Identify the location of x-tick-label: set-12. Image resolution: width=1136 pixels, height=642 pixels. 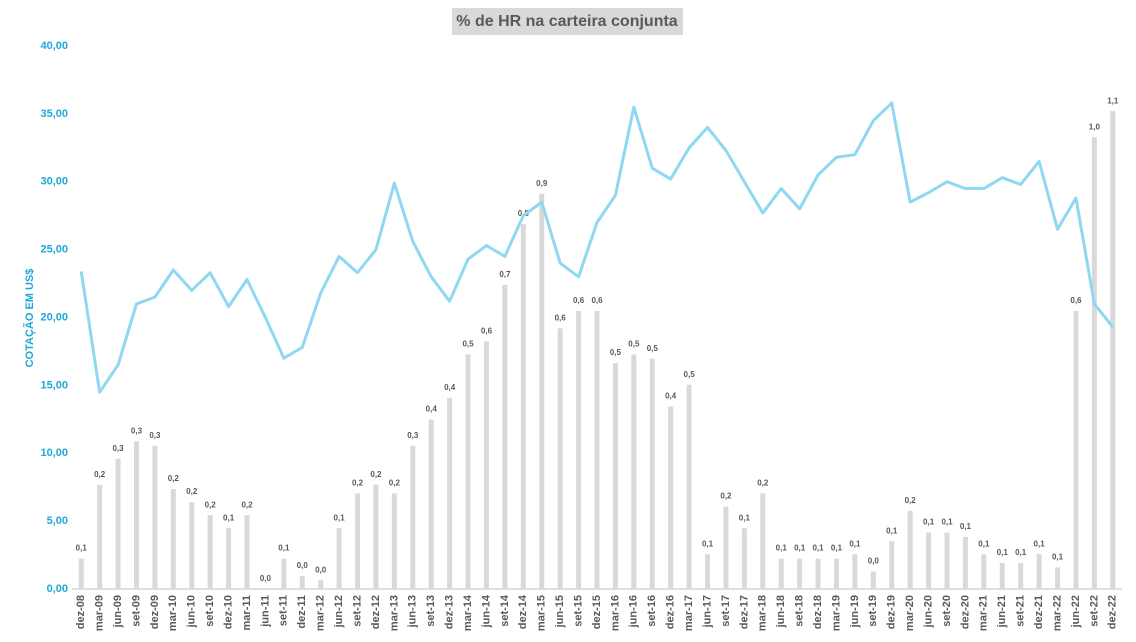
(357, 611).